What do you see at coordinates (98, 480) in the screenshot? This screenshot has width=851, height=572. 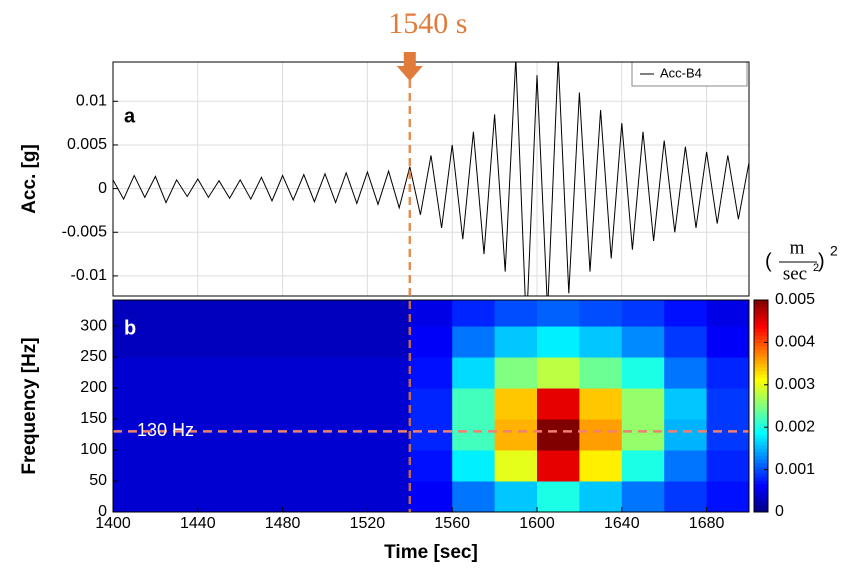 I see `y-tick-label: 50` at bounding box center [98, 480].